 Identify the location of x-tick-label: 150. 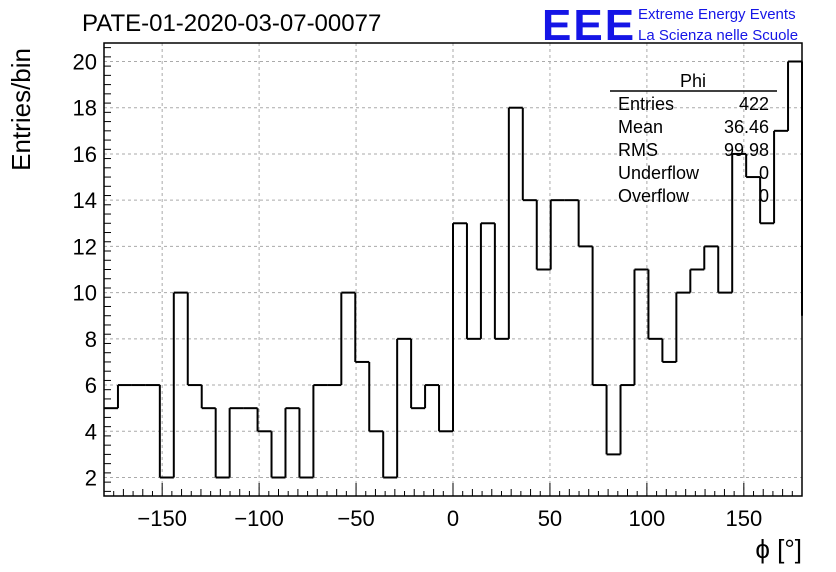
(743, 518).